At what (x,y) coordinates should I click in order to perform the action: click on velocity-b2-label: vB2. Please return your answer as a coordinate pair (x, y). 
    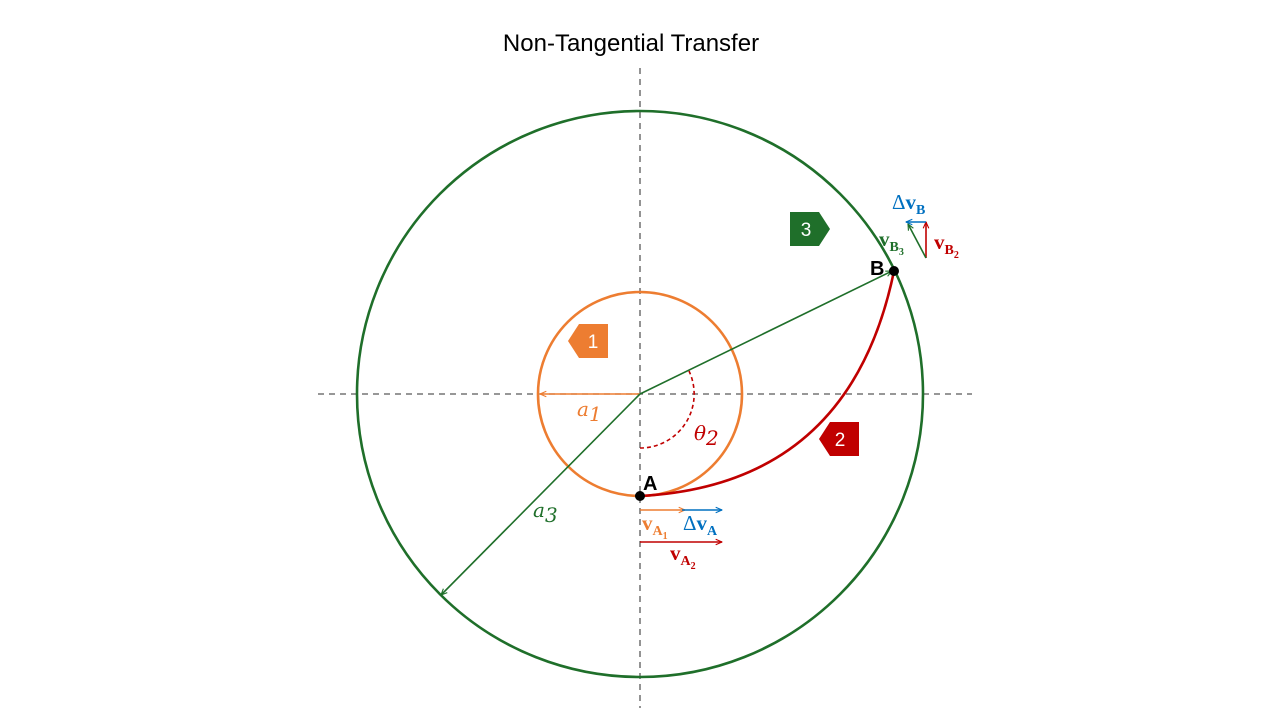
    Looking at the image, I should click on (946, 245).